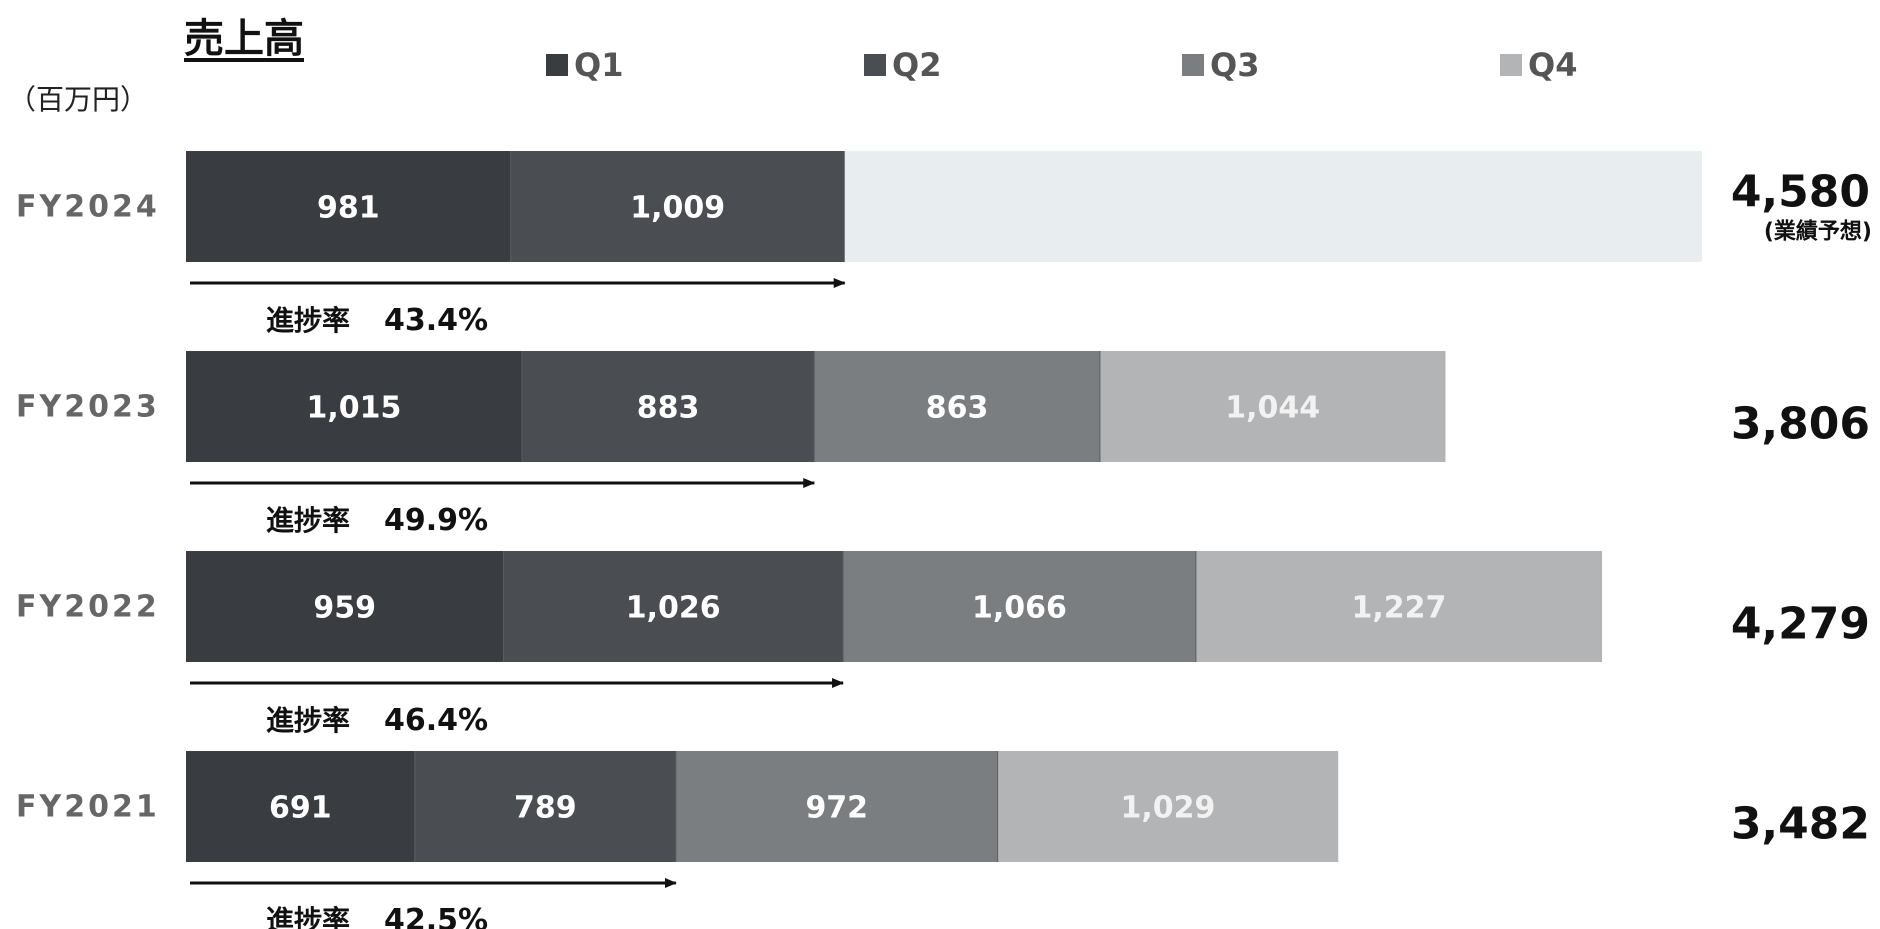 The width and height of the screenshot is (1880, 929). I want to click on legend-swatch-q4, so click(1511, 65).